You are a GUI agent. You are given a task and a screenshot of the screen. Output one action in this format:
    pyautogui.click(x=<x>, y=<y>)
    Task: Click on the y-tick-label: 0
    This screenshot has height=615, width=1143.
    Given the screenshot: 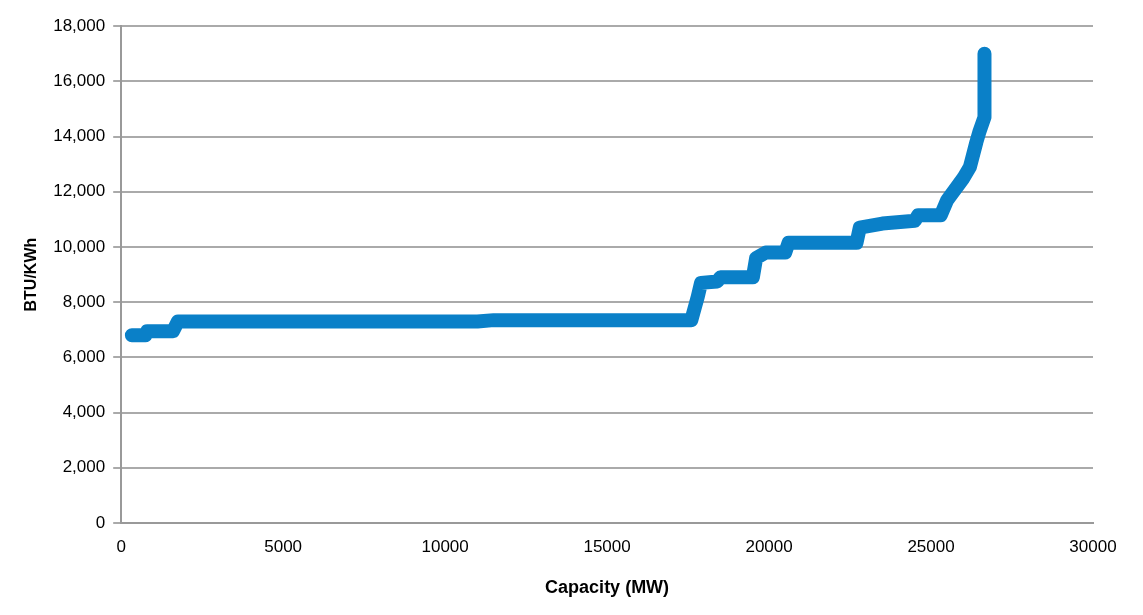 What is the action you would take?
    pyautogui.click(x=100, y=522)
    